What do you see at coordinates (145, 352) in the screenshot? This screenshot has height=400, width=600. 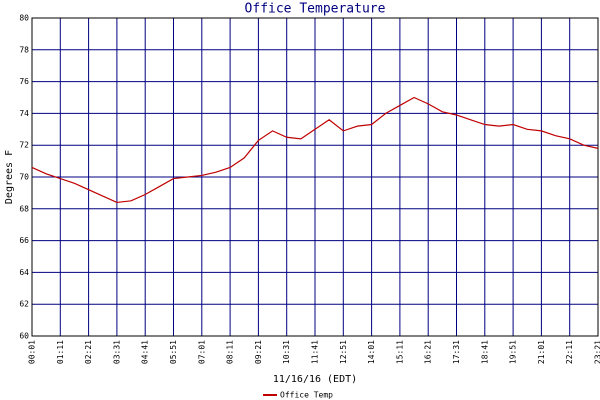 I see `x-tick-label: 04:41` at bounding box center [145, 352].